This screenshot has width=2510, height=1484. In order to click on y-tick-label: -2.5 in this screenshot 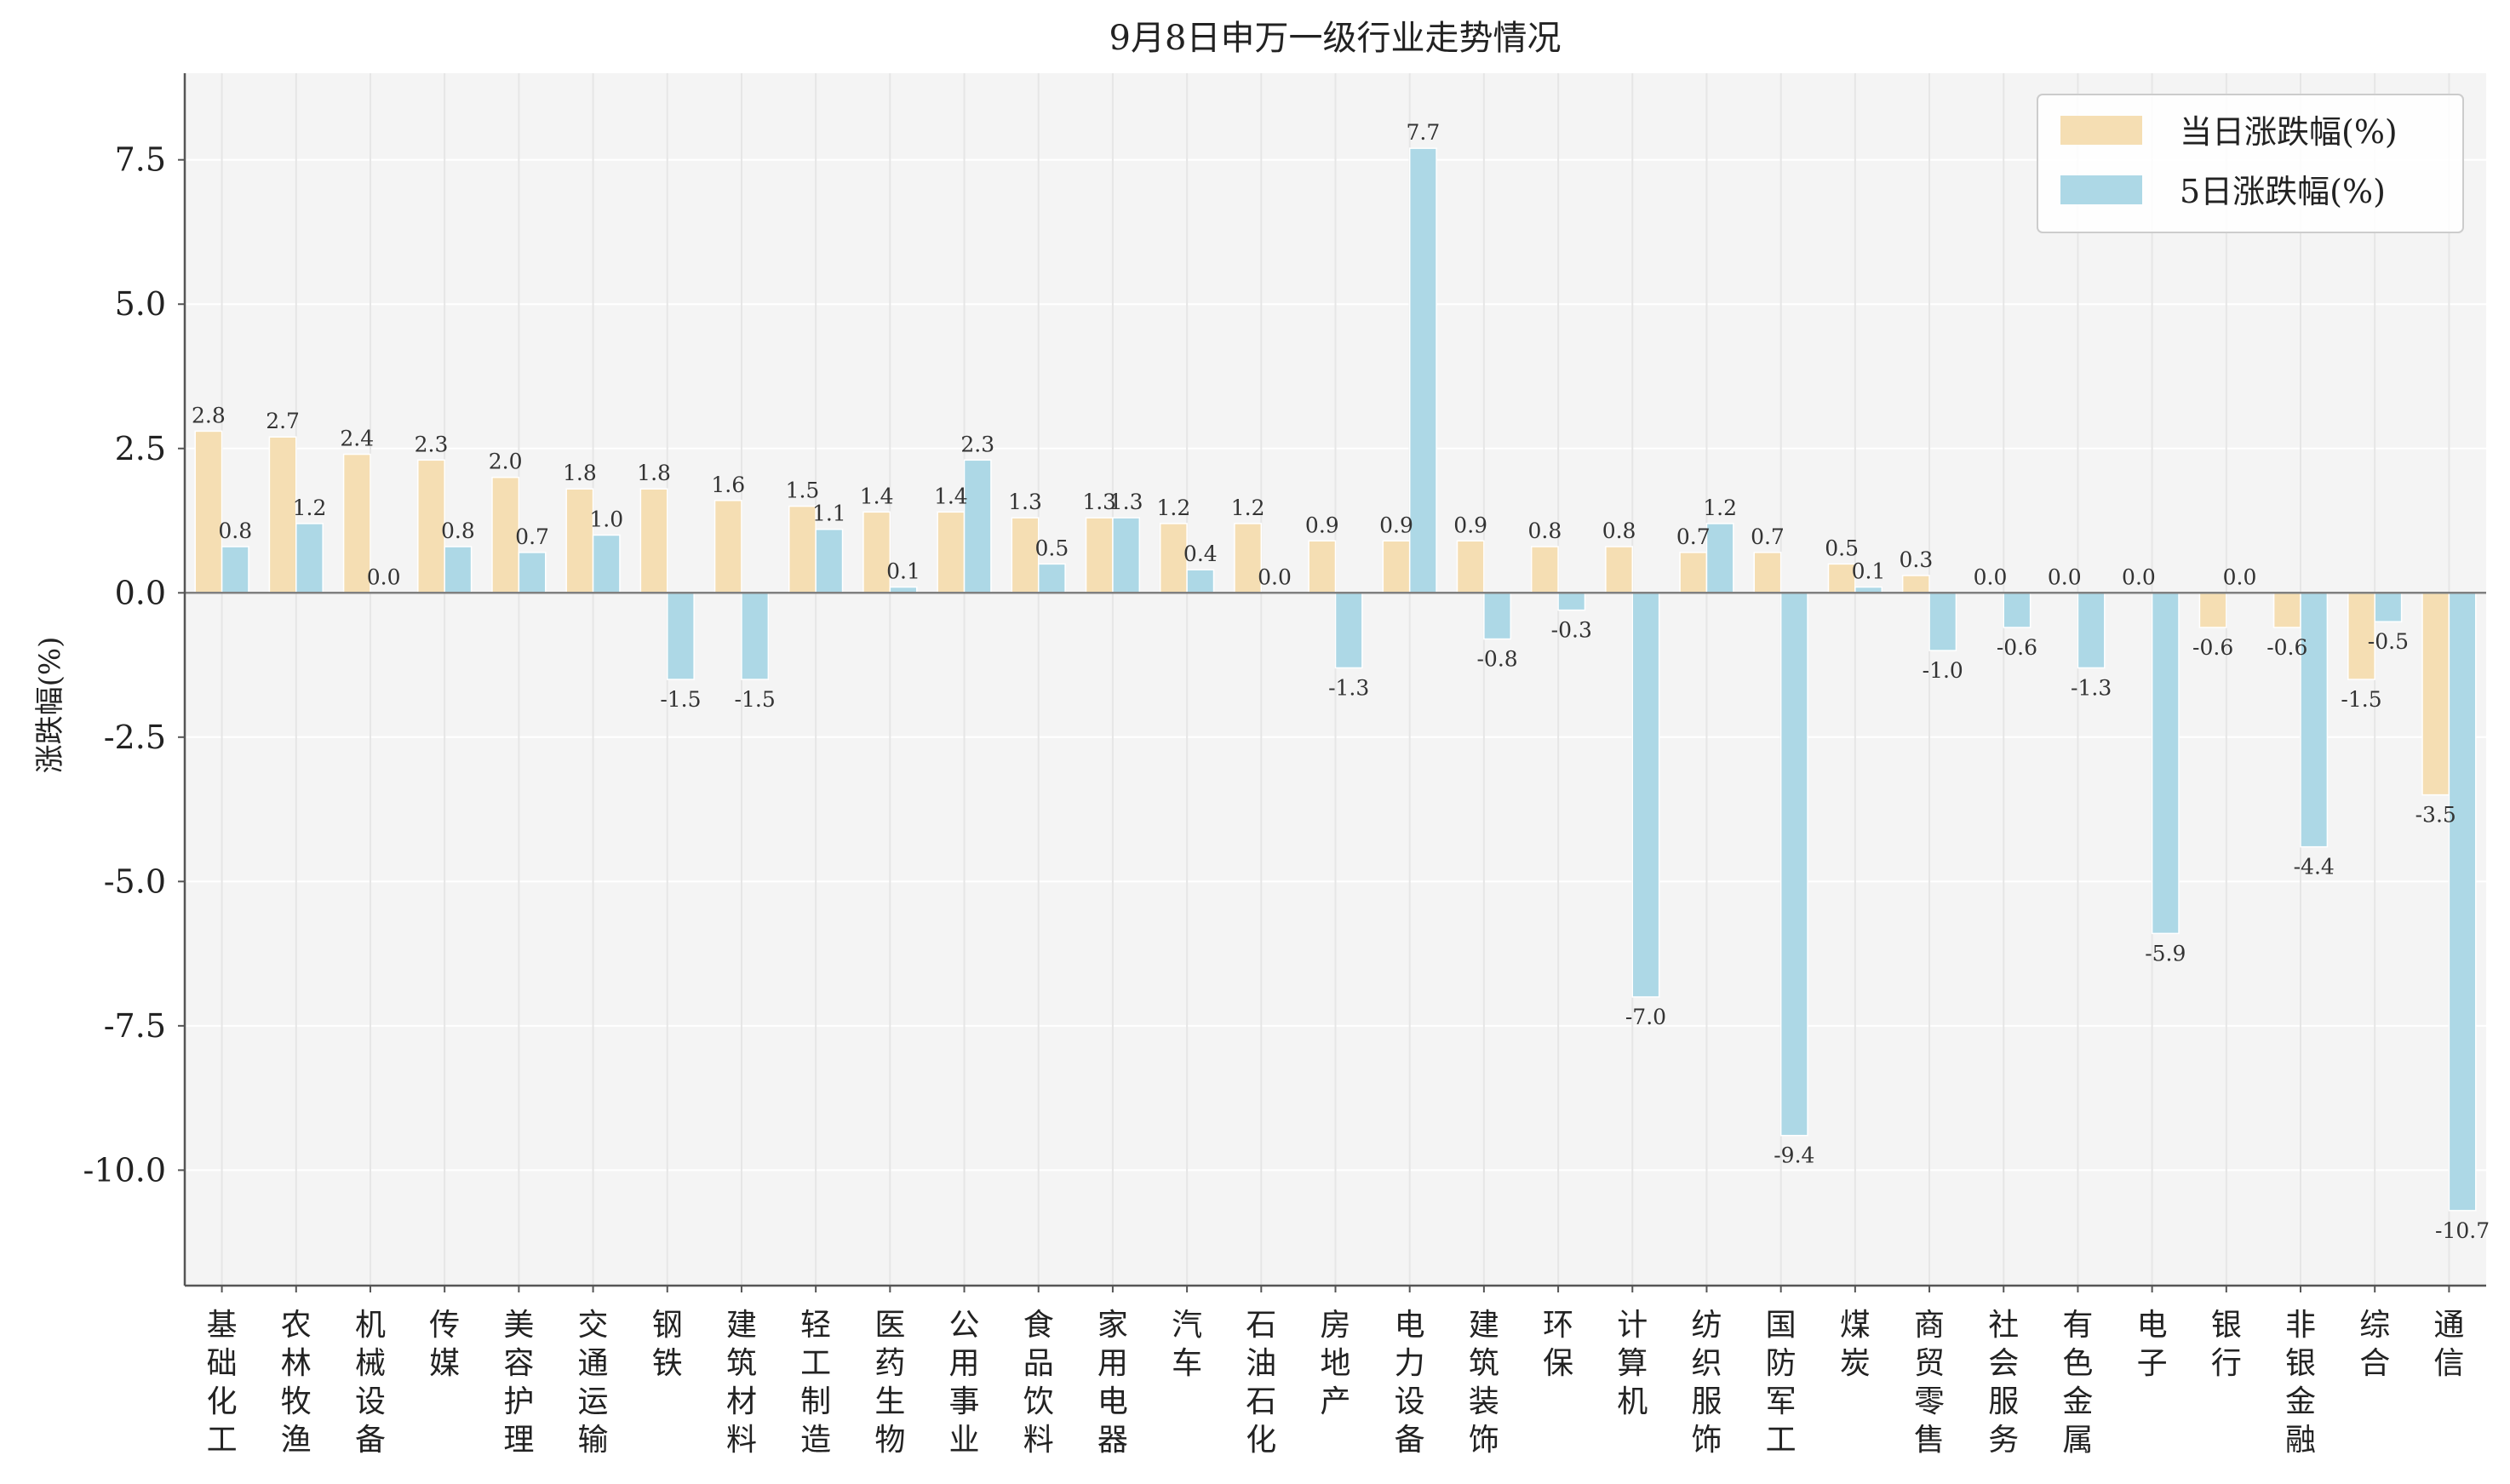, I will do `click(135, 737)`.